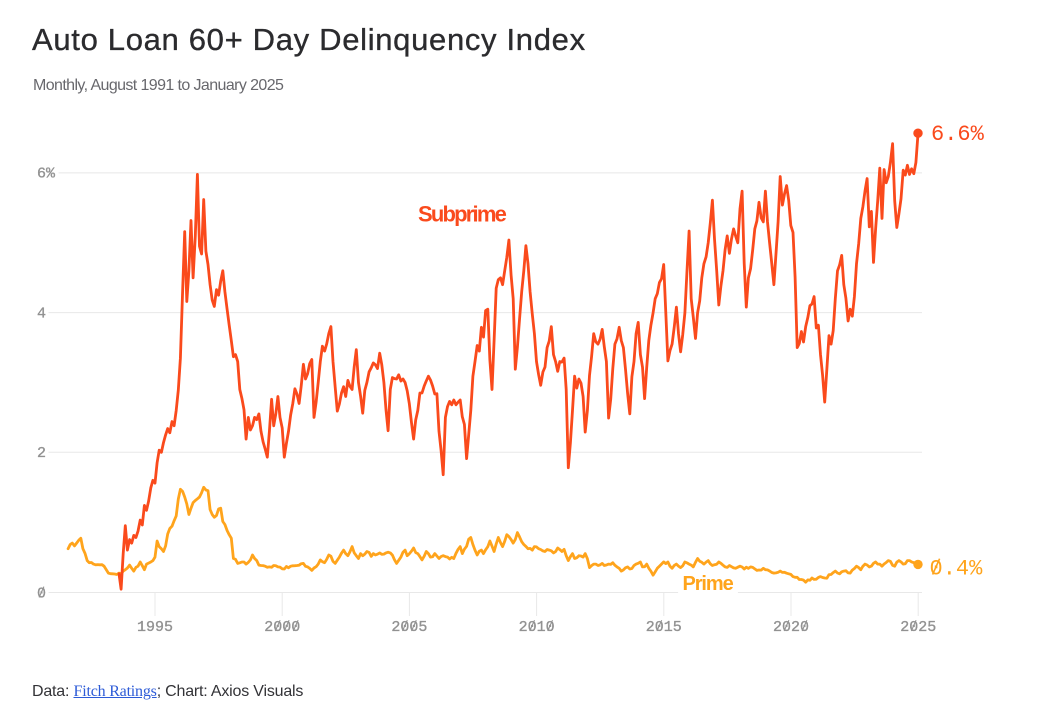  Describe the element at coordinates (41, 453) in the screenshot. I see `svg-text: 2` at that location.